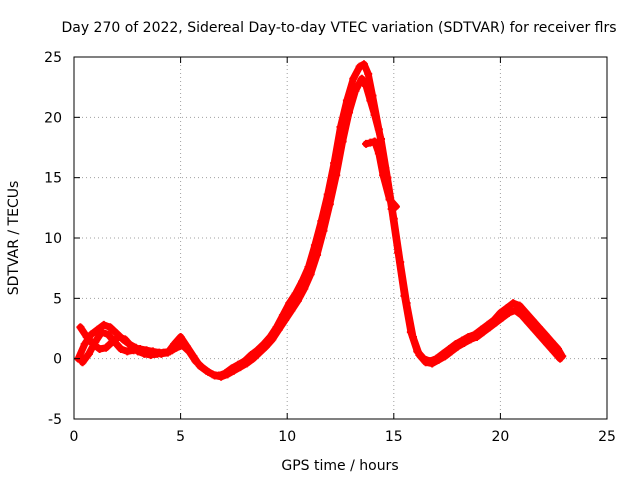 The height and width of the screenshot is (480, 640). I want to click on y-tick-label: 0, so click(57, 360).